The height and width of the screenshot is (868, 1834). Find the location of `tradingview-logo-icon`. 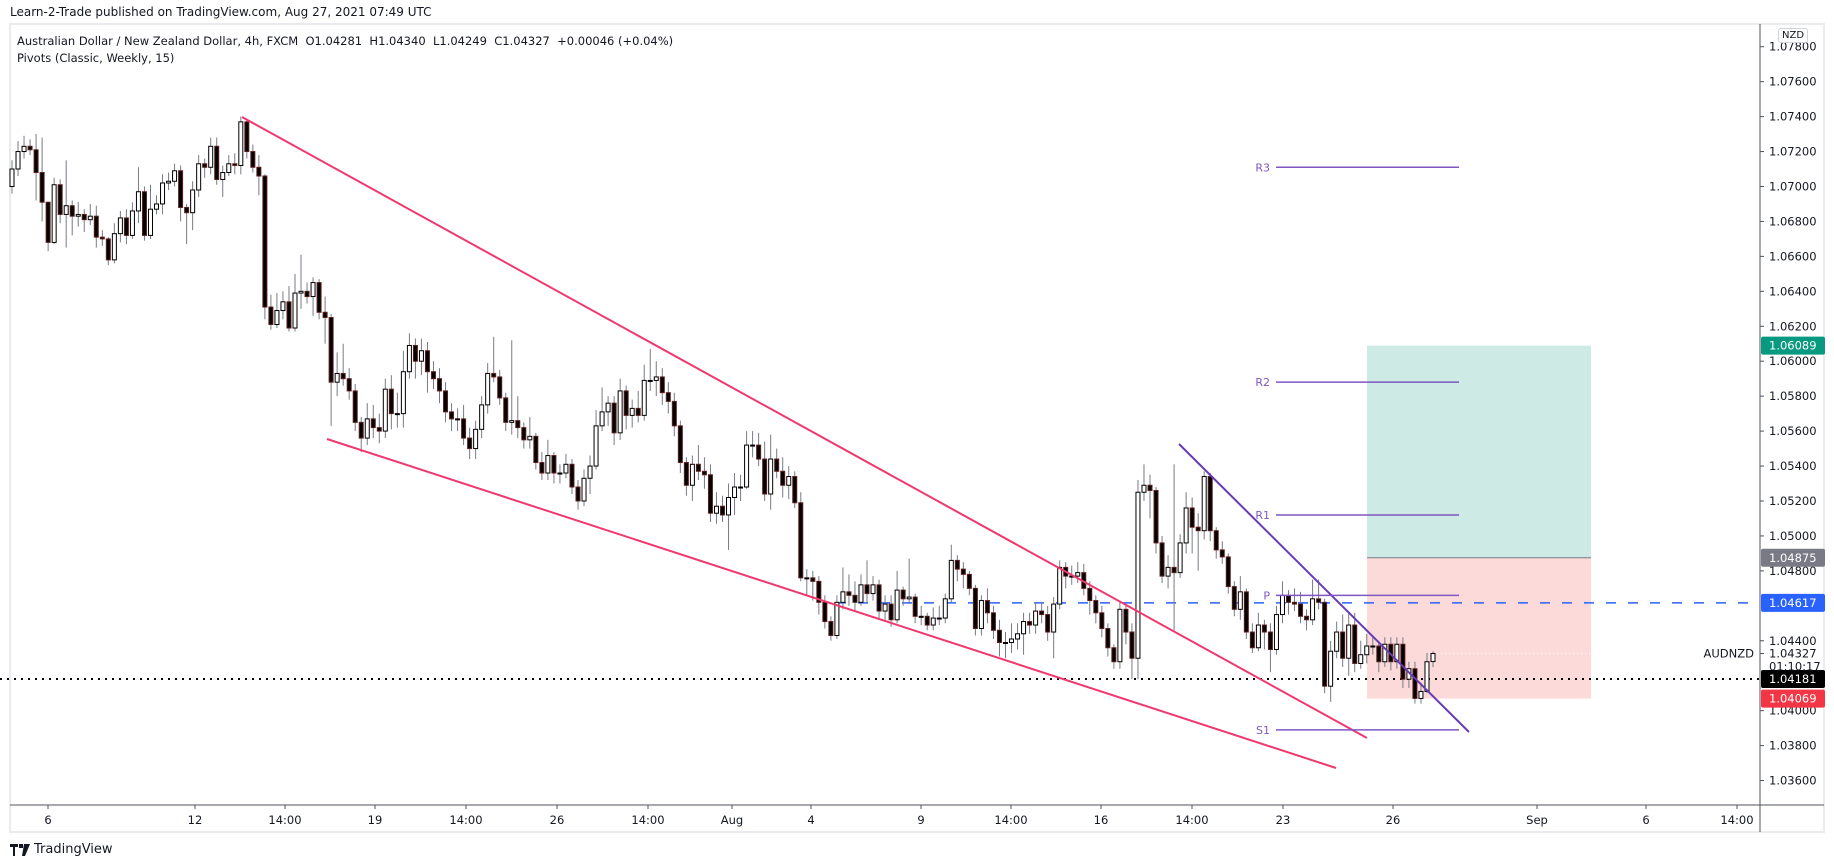

tradingview-logo-icon is located at coordinates (20, 849).